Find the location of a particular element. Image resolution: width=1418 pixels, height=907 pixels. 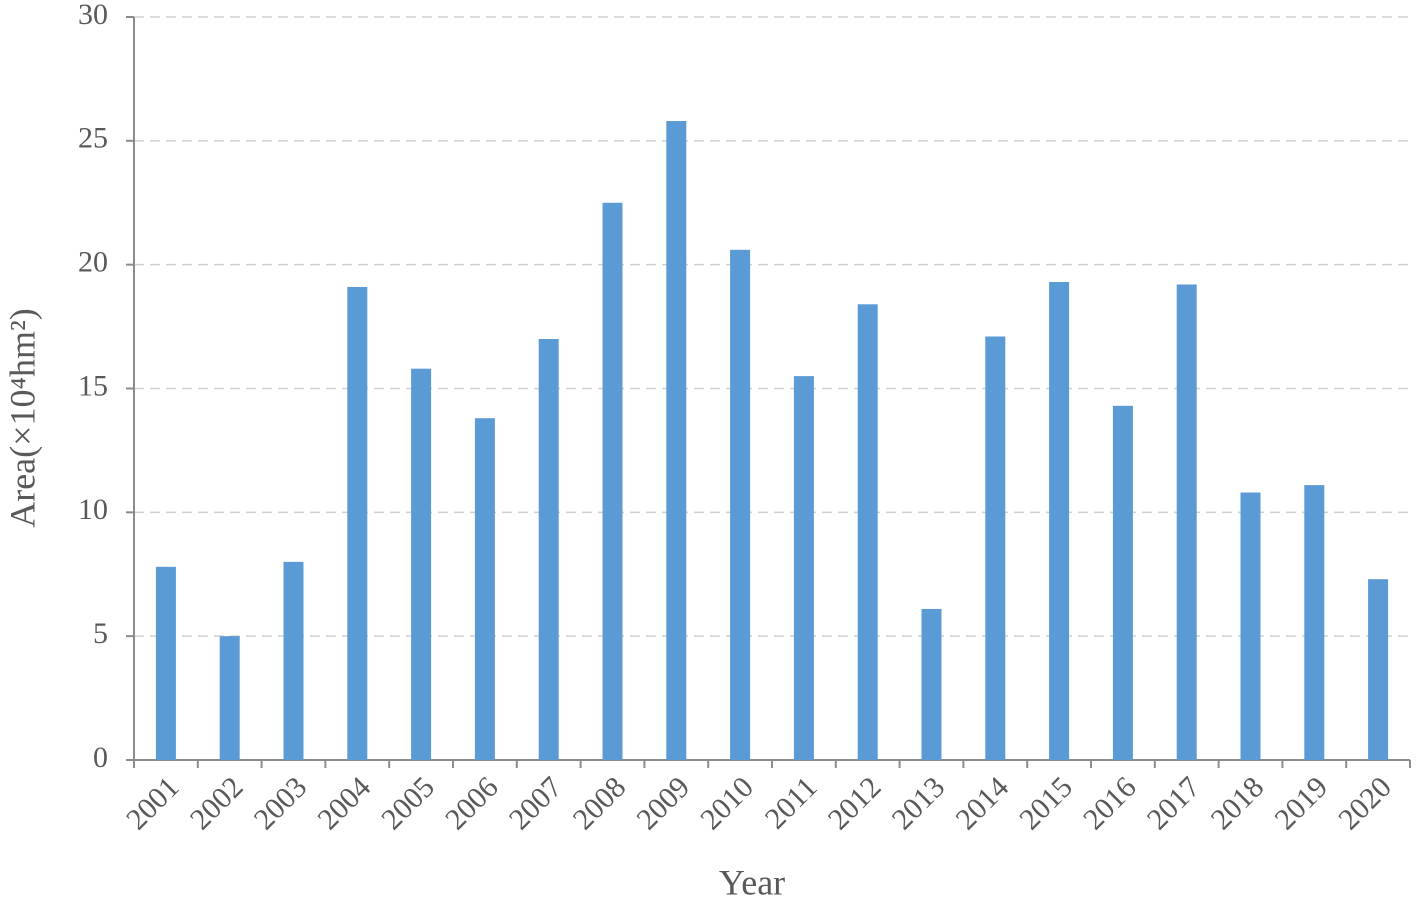

x-tick-label: 2008 is located at coordinates (600, 803).